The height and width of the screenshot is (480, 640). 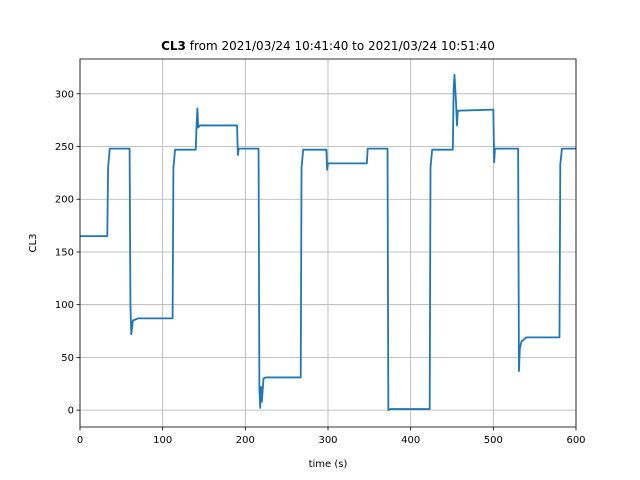 What do you see at coordinates (162, 440) in the screenshot?
I see `x-tick-label: 100` at bounding box center [162, 440].